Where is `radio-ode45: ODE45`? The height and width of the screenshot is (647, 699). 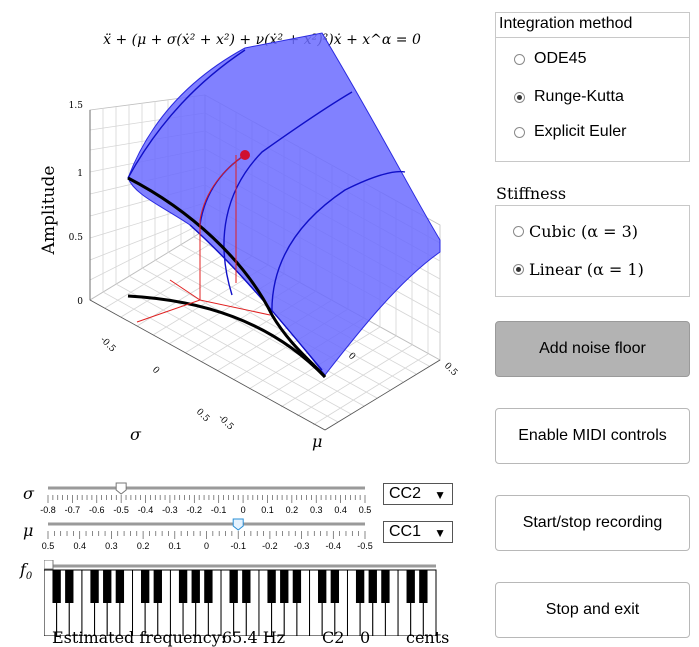
radio-ode45: ODE45 is located at coordinates (550, 59).